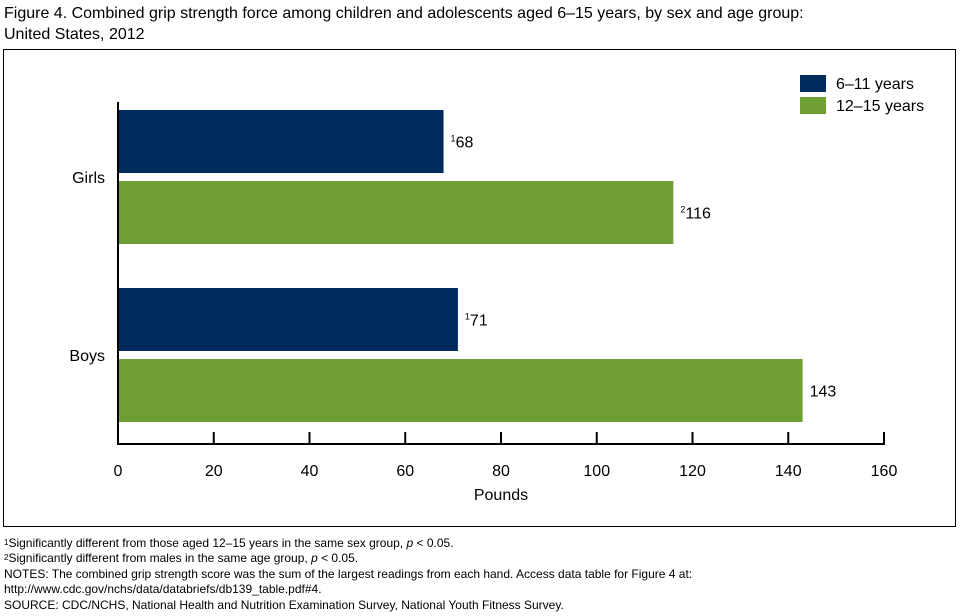  What do you see at coordinates (87, 356) in the screenshot?
I see `category-label: Boys` at bounding box center [87, 356].